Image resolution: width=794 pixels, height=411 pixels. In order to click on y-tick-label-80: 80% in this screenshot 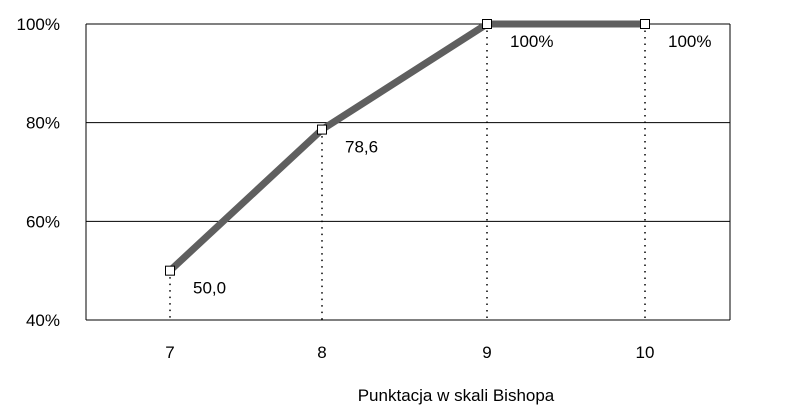, I will do `click(43, 123)`.